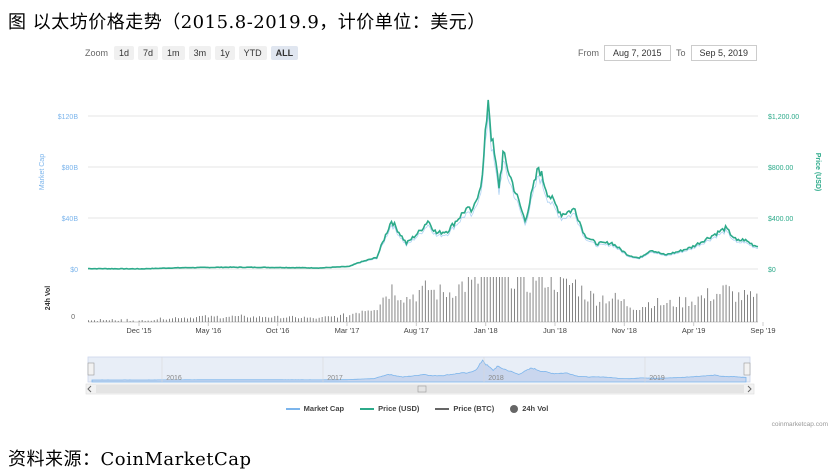 This screenshot has width=834, height=472. I want to click on zoom-1m-button: 1m, so click(173, 53).